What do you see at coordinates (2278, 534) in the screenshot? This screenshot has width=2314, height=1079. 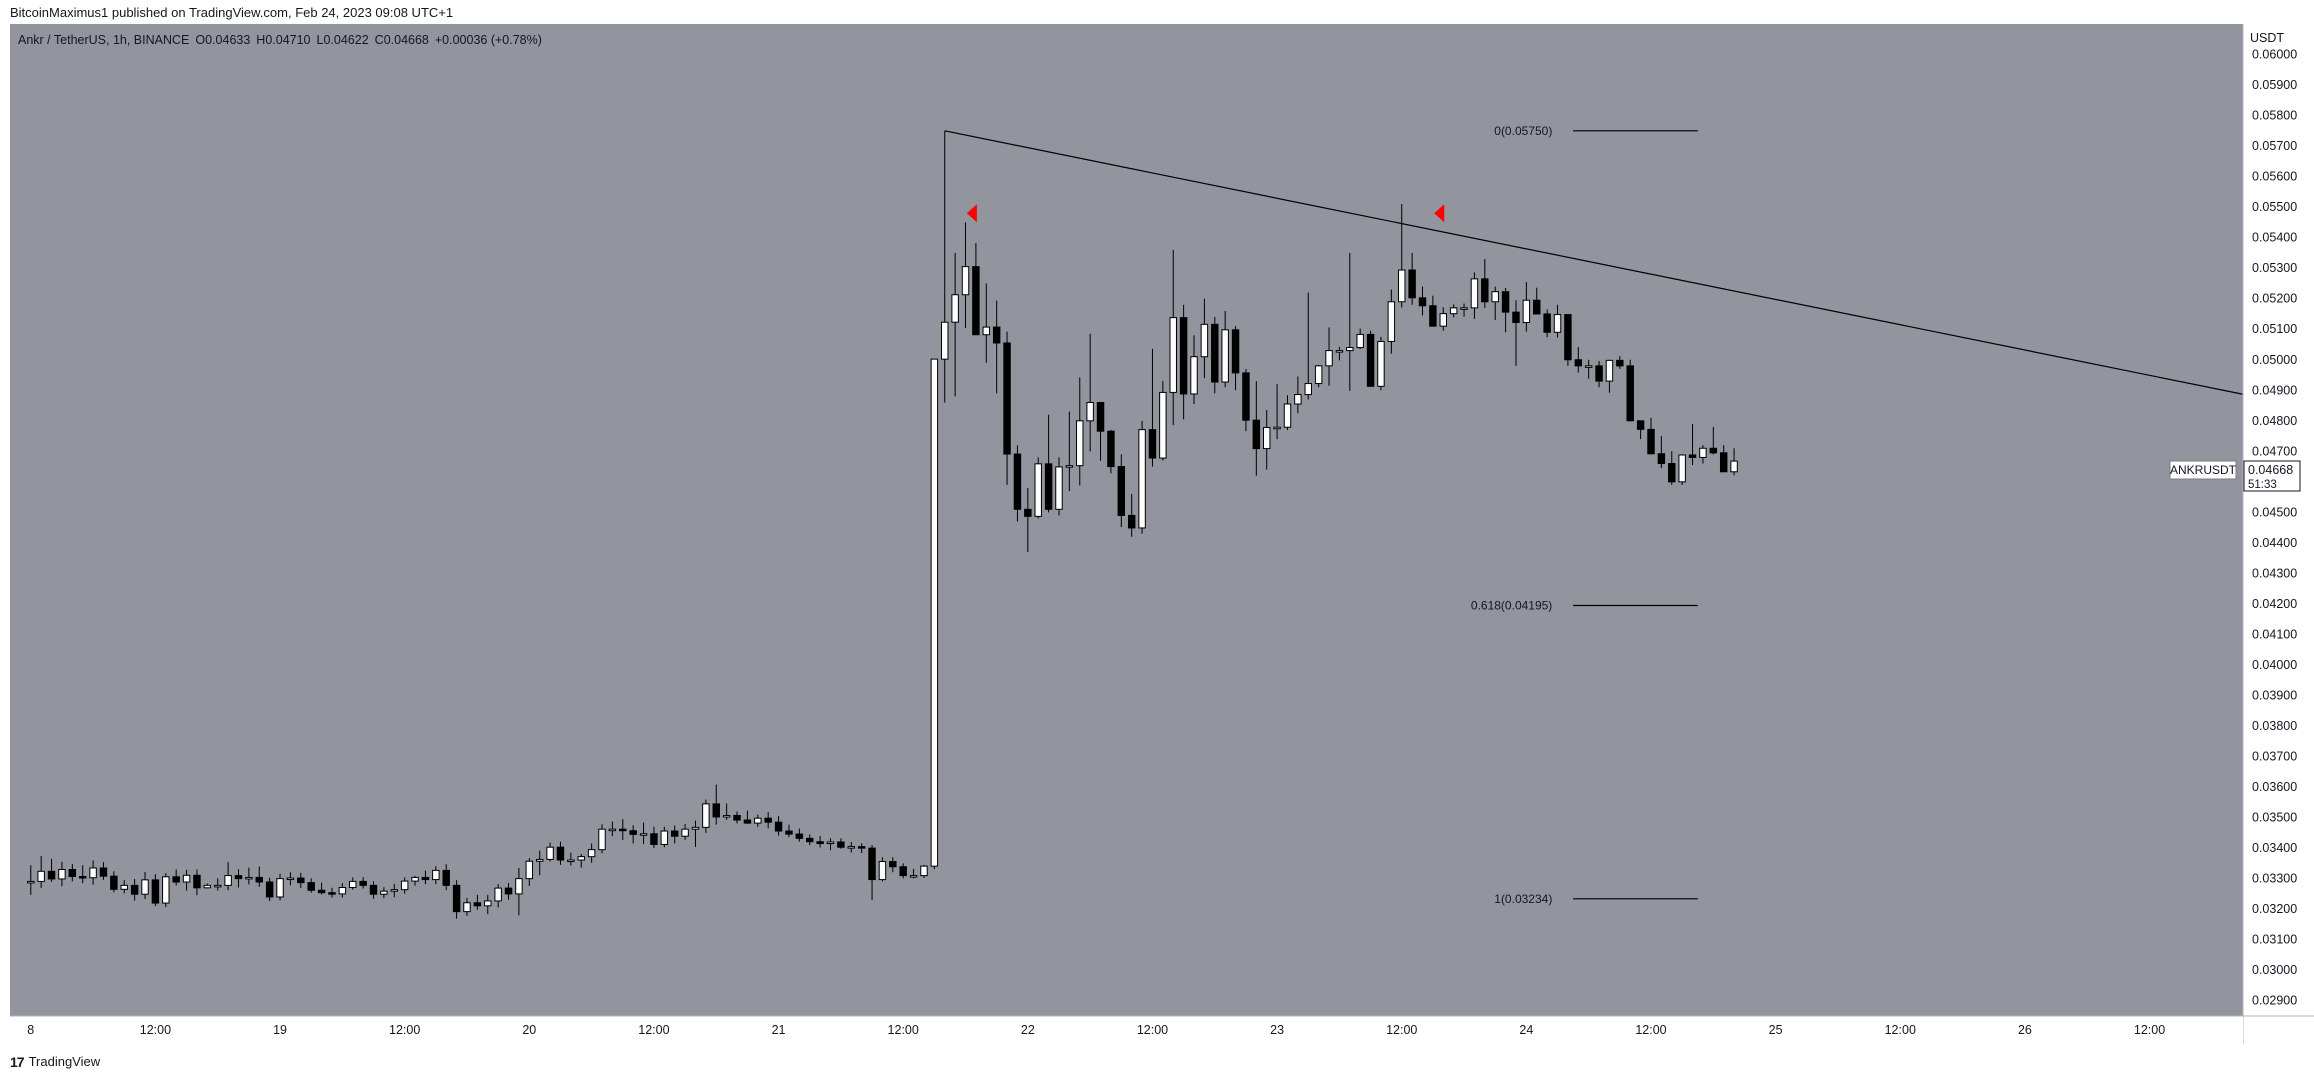 I see `price-axis` at bounding box center [2278, 534].